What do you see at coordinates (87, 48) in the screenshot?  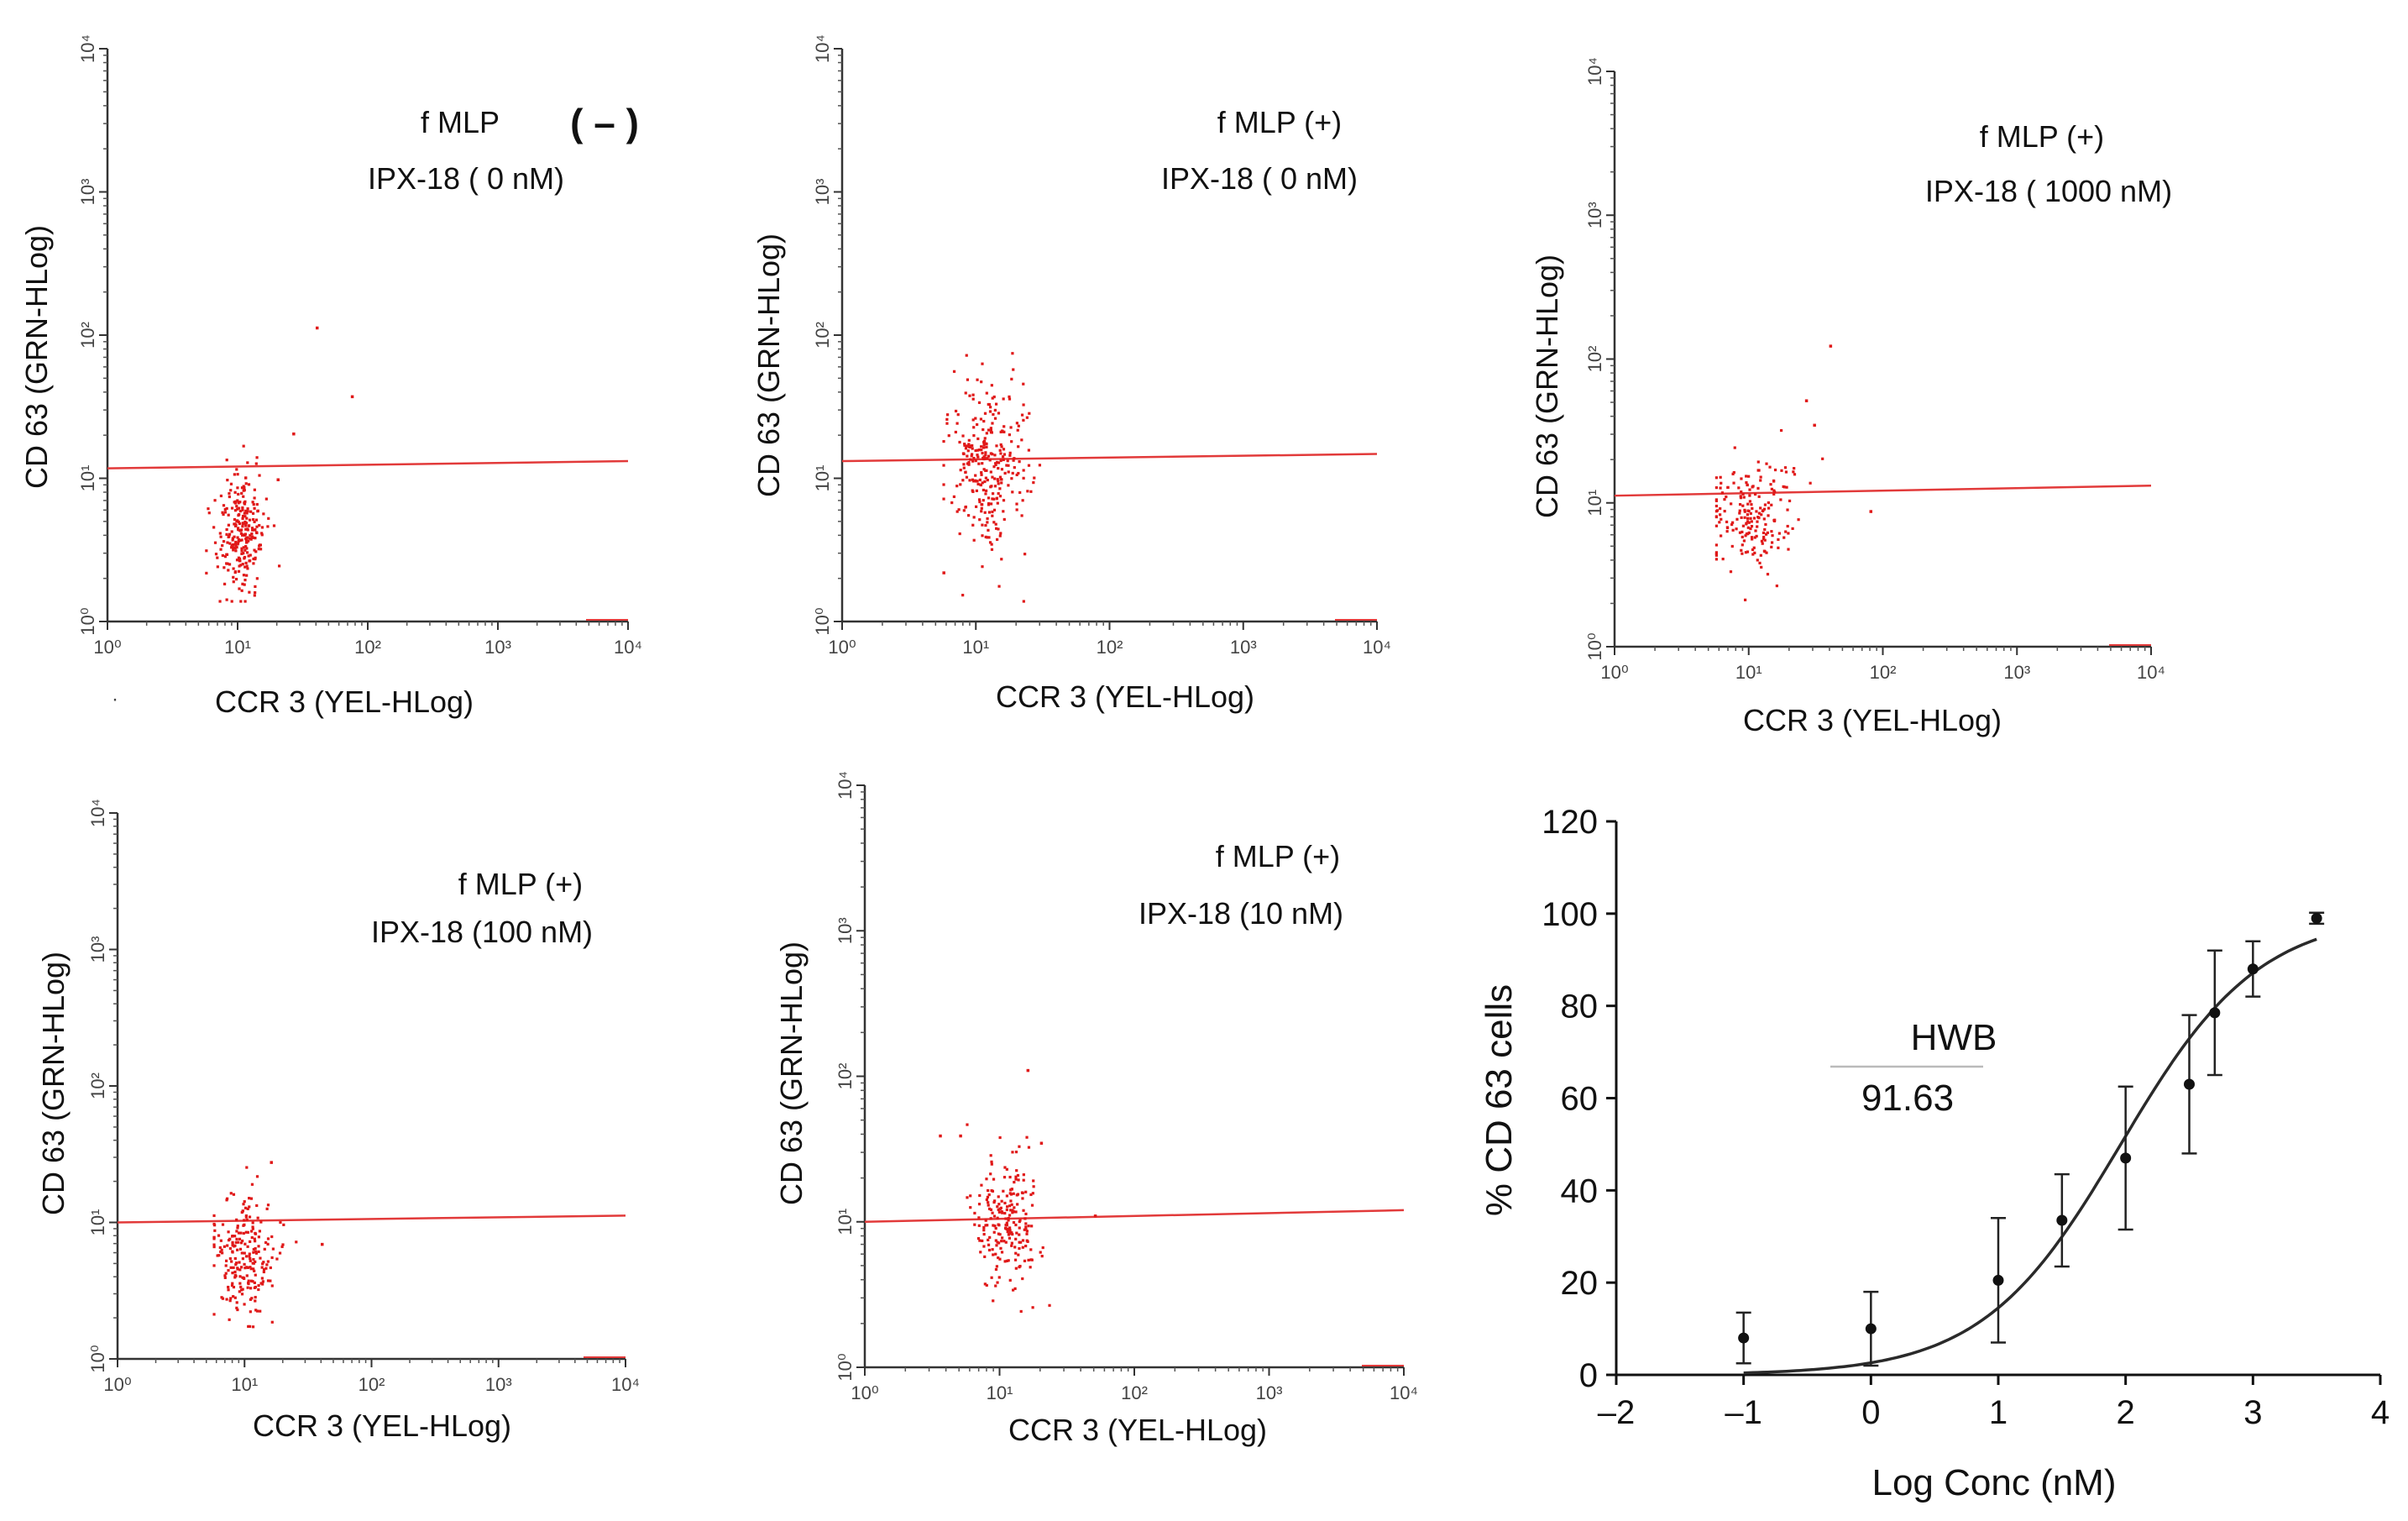 I see `y-tick-label: 10⁴` at bounding box center [87, 48].